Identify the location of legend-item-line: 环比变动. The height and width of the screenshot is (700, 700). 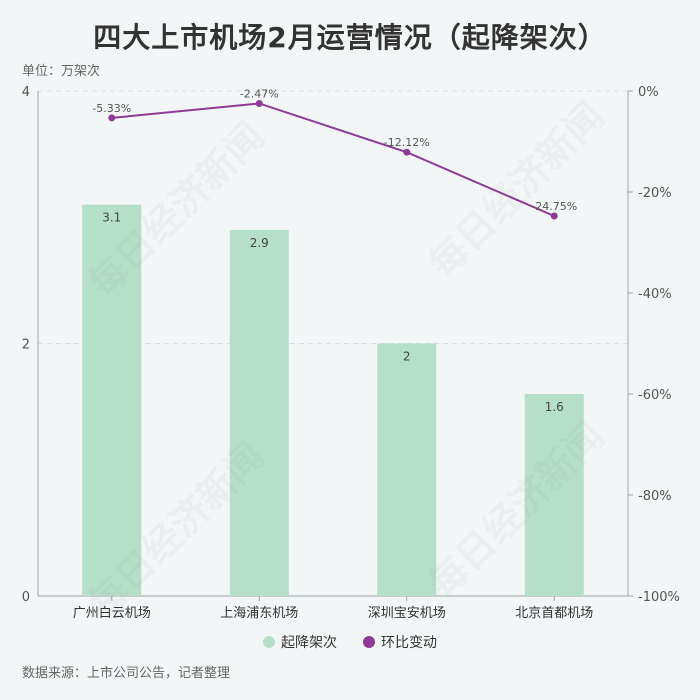
(400, 642).